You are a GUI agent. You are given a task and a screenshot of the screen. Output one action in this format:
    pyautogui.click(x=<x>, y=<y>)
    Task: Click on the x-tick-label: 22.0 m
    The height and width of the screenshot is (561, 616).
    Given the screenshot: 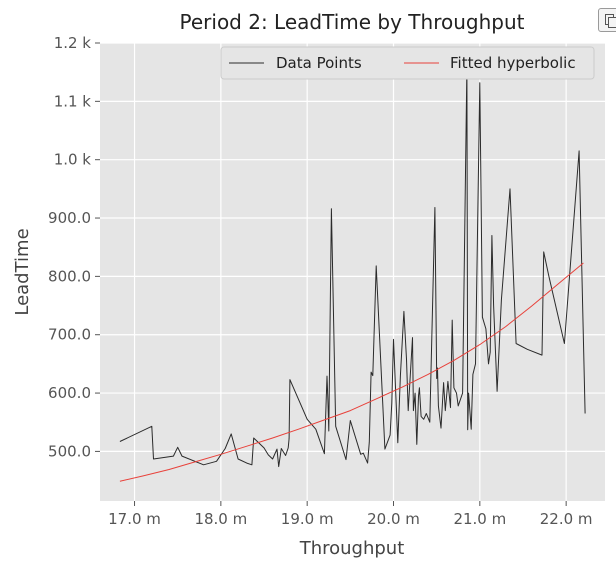 What is the action you would take?
    pyautogui.click(x=566, y=519)
    